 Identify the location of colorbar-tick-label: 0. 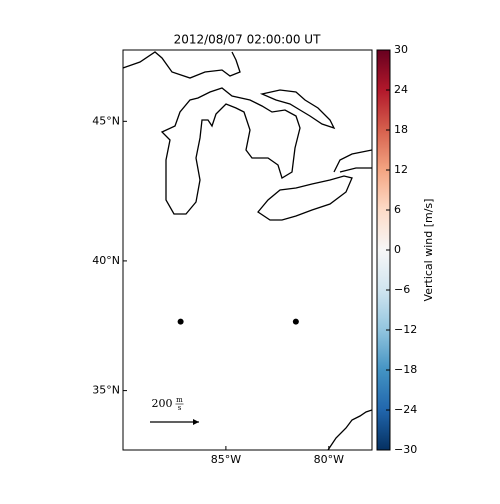
(397, 249).